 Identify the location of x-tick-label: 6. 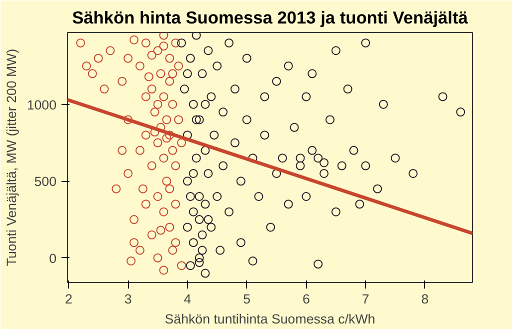
(306, 299).